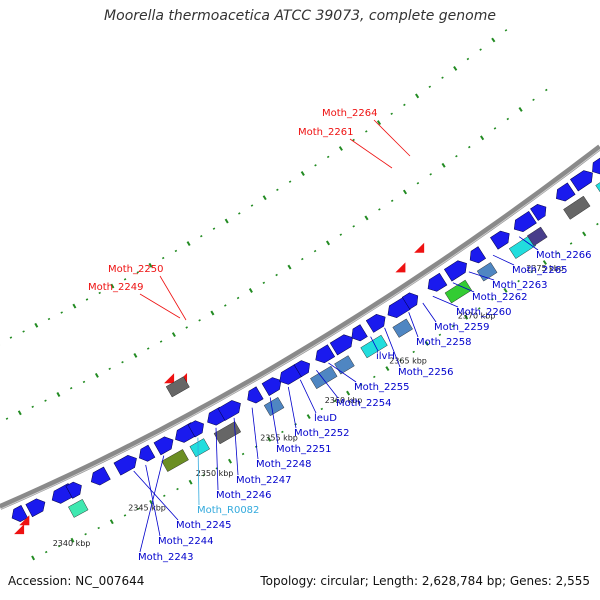  Describe the element at coordinates (76, 581) in the screenshot. I see `accession-text: Accession: NC_007644` at that location.